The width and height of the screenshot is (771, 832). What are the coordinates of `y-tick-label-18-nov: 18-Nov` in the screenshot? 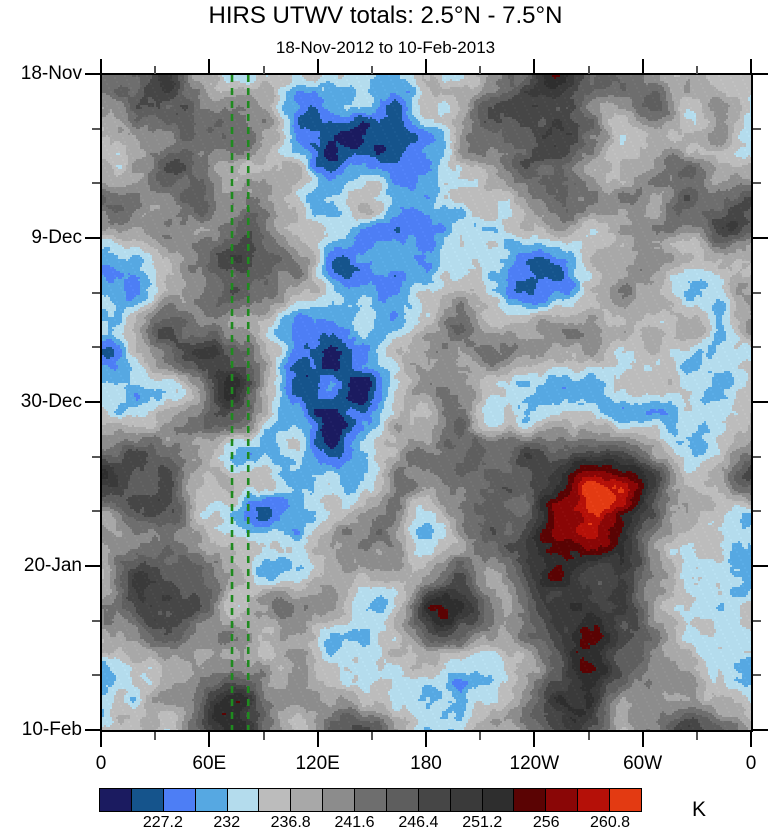 It's located at (51, 73).